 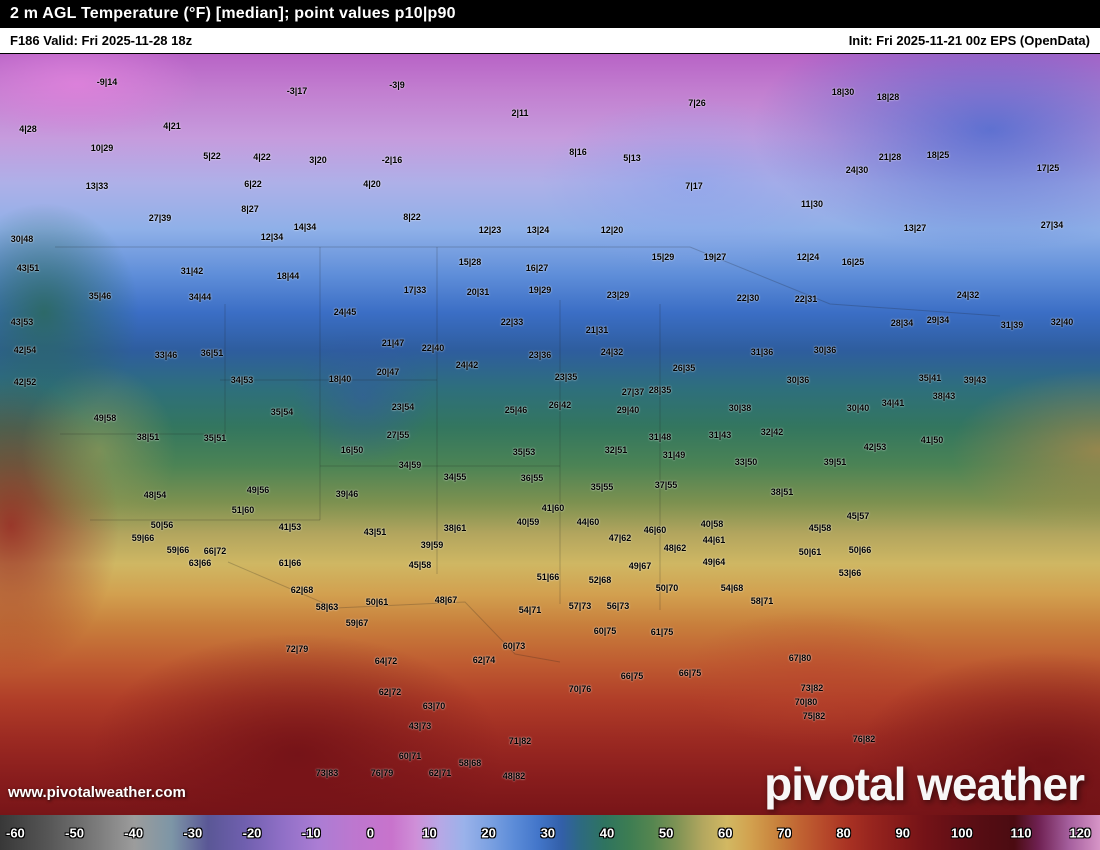 I want to click on colorbar-tick-label: -20, so click(x=252, y=832).